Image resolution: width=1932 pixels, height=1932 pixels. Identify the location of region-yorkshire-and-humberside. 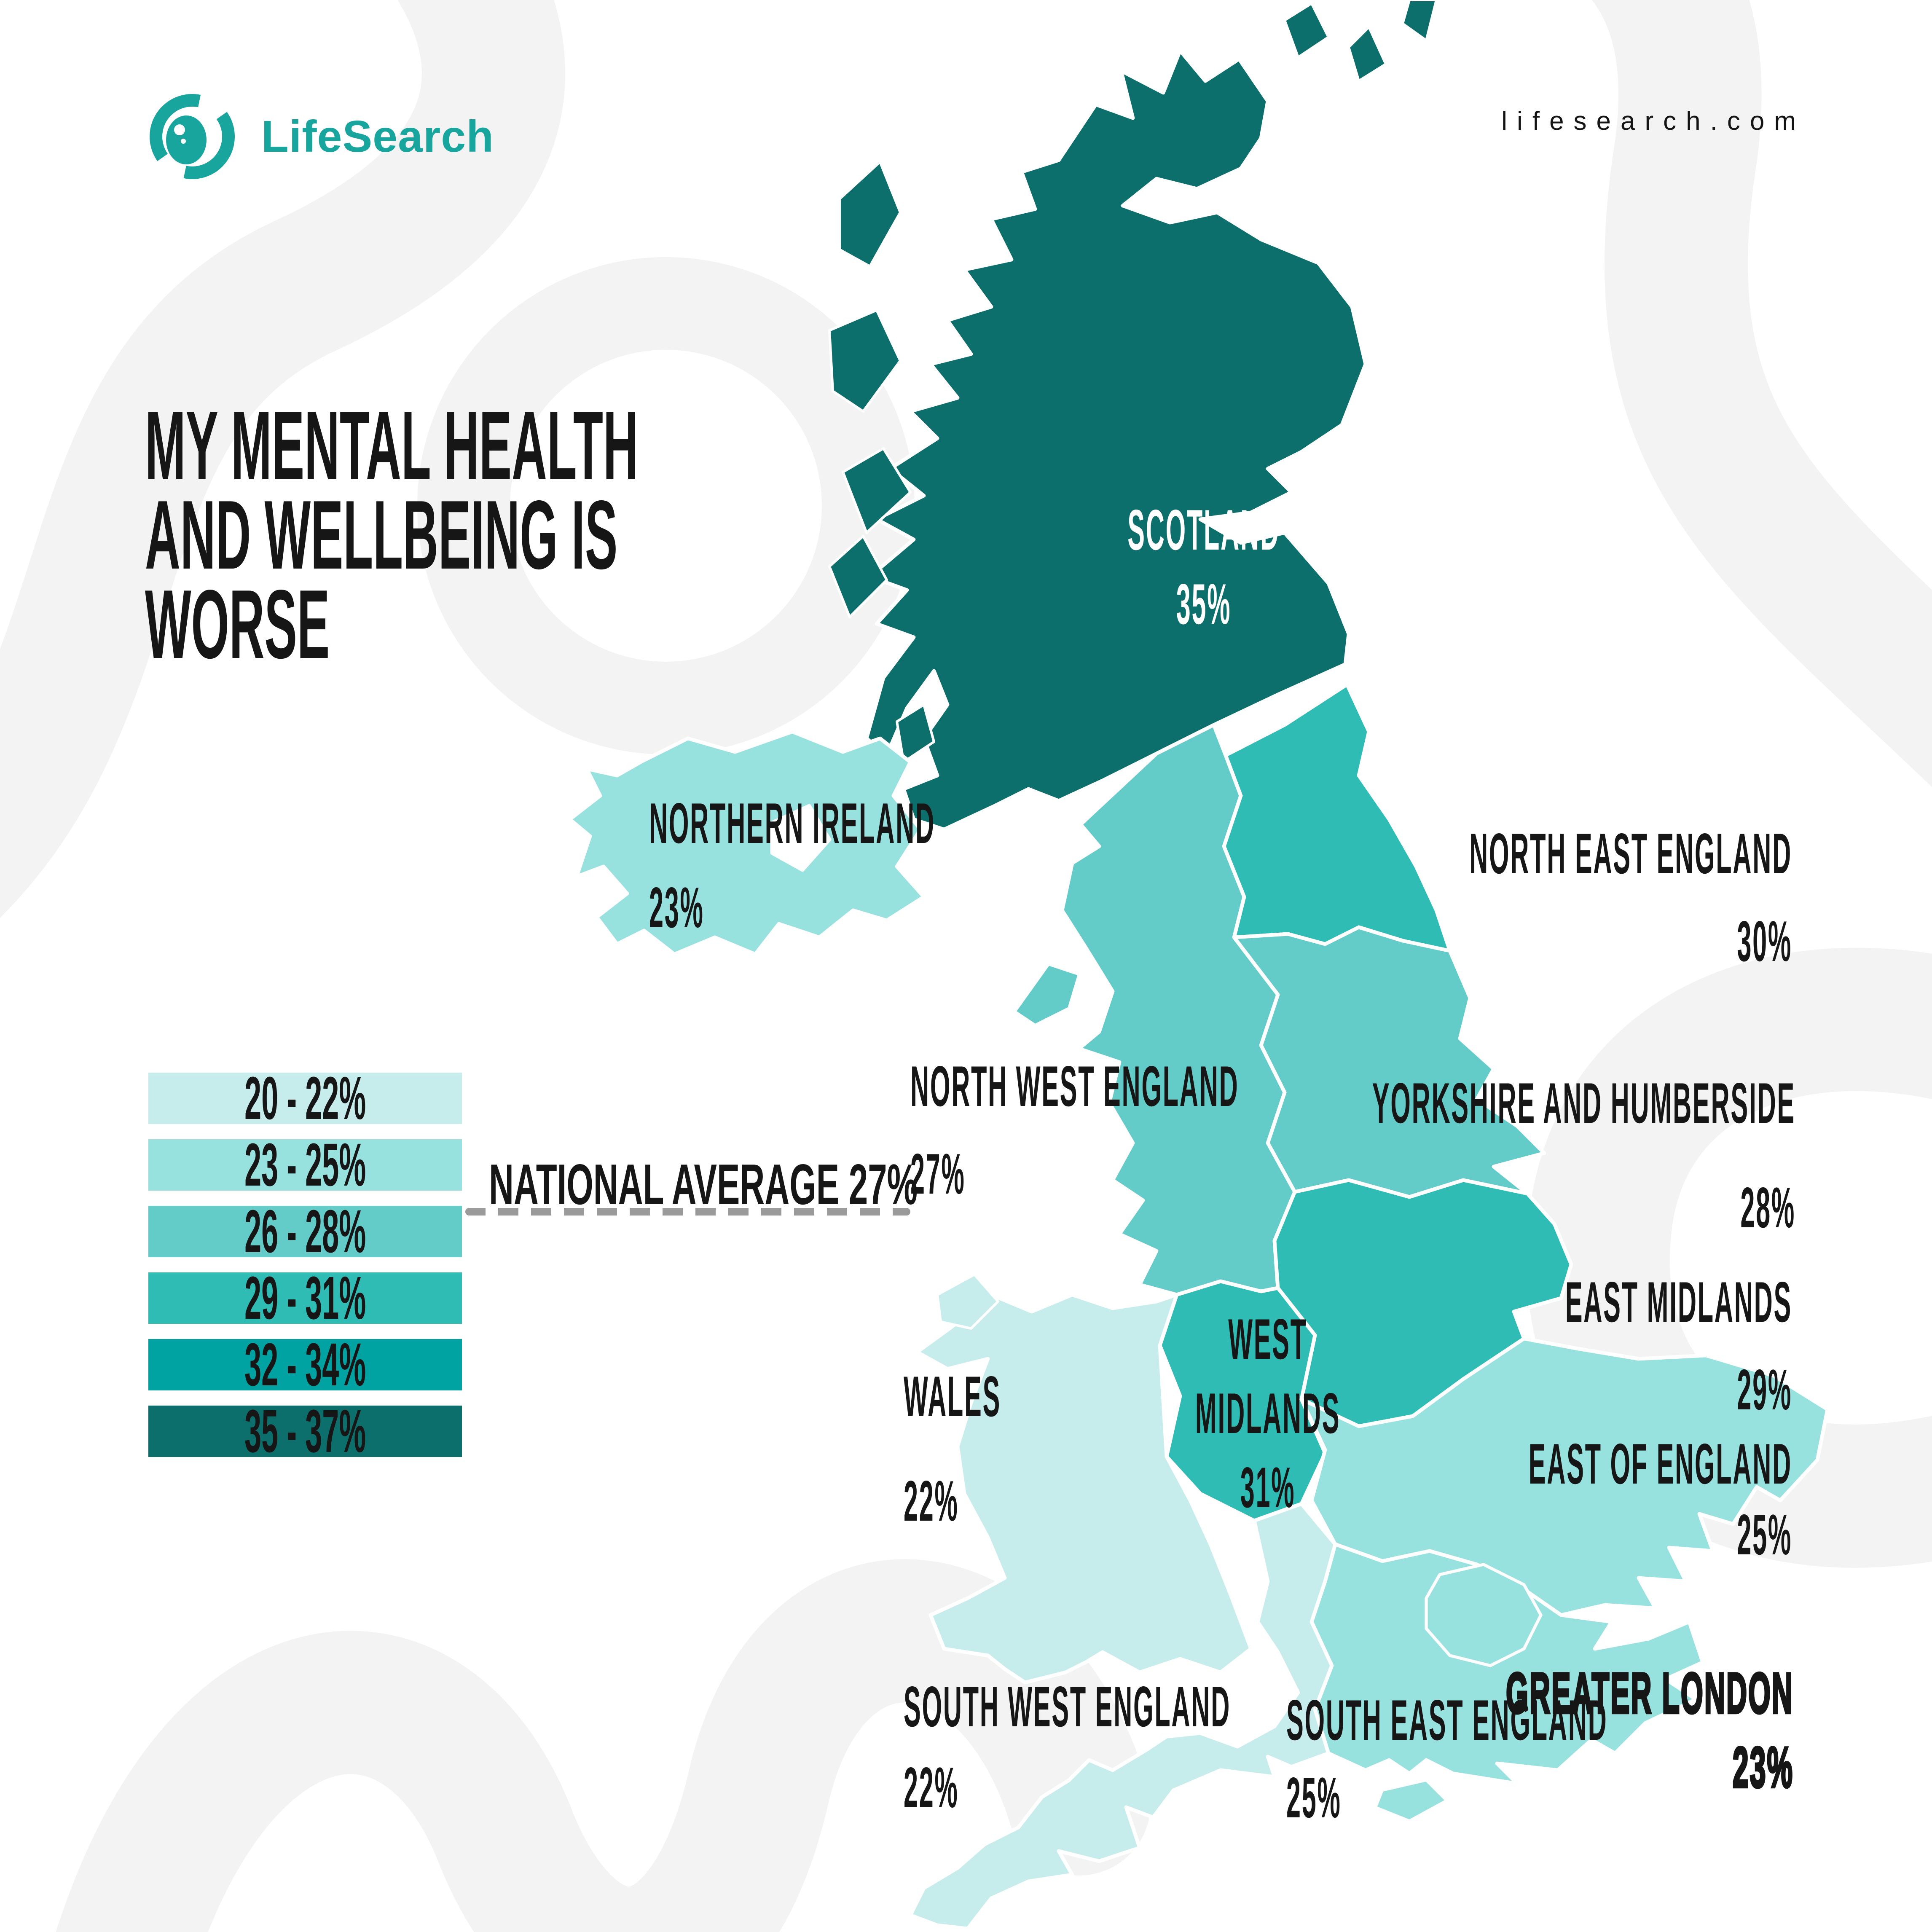
(1389, 1062).